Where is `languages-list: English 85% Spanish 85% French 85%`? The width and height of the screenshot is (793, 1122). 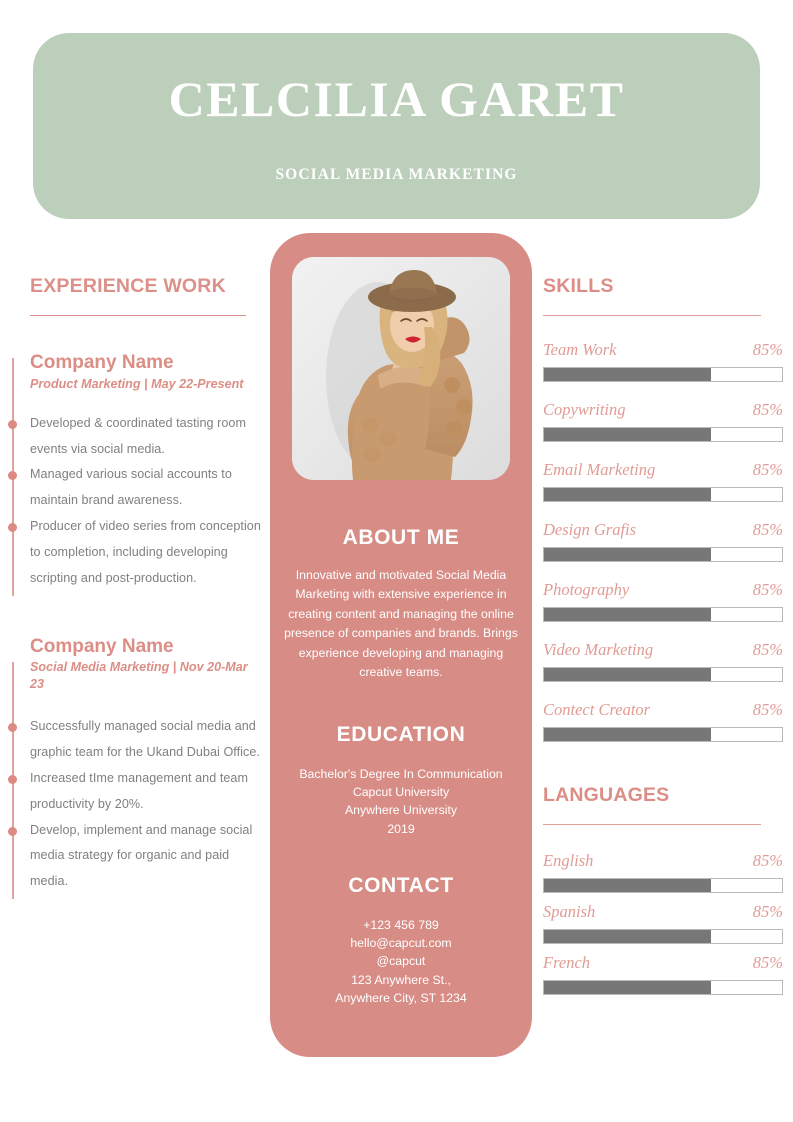
languages-list: English 85% Spanish 85% French 85% is located at coordinates (663, 923).